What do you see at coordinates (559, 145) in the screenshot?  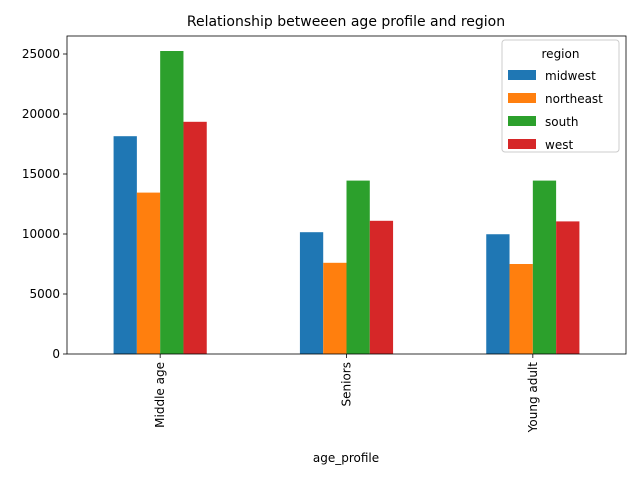 I see `legend-label-west: west` at bounding box center [559, 145].